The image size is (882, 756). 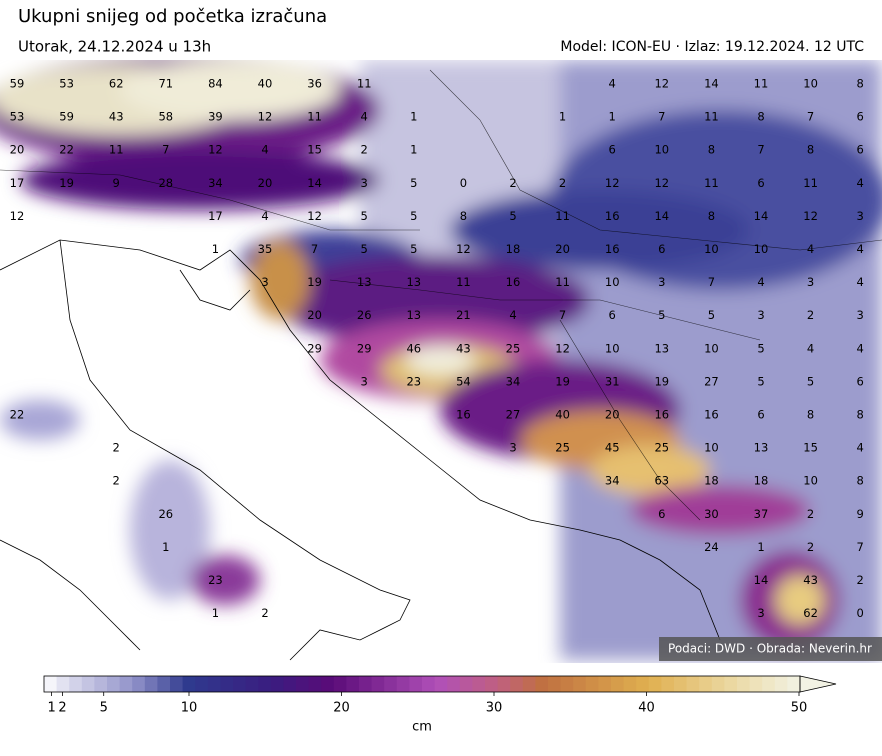 I want to click on grid-value: 62, so click(x=116, y=84).